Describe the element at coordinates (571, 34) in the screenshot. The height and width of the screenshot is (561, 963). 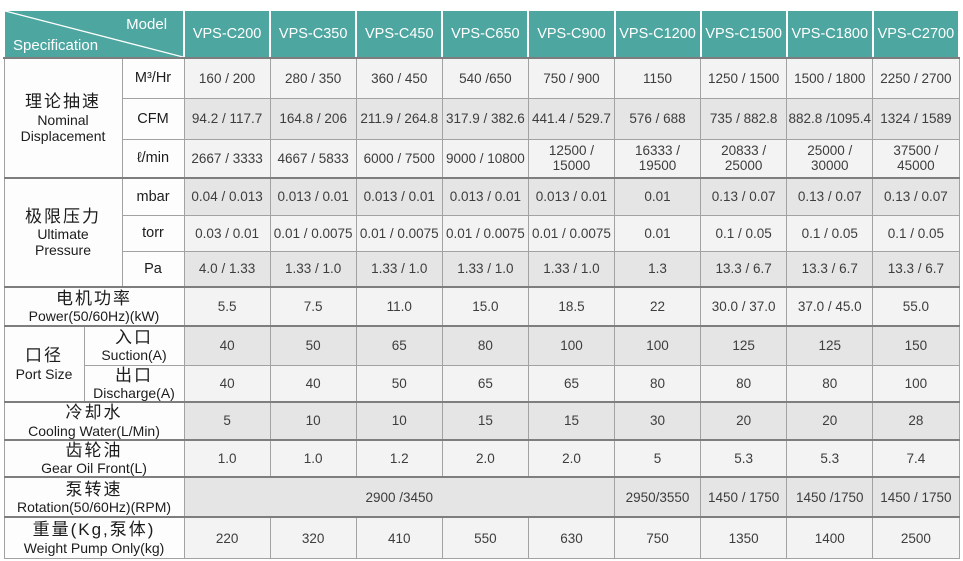
I see `model-header-c900: VPS-C900` at that location.